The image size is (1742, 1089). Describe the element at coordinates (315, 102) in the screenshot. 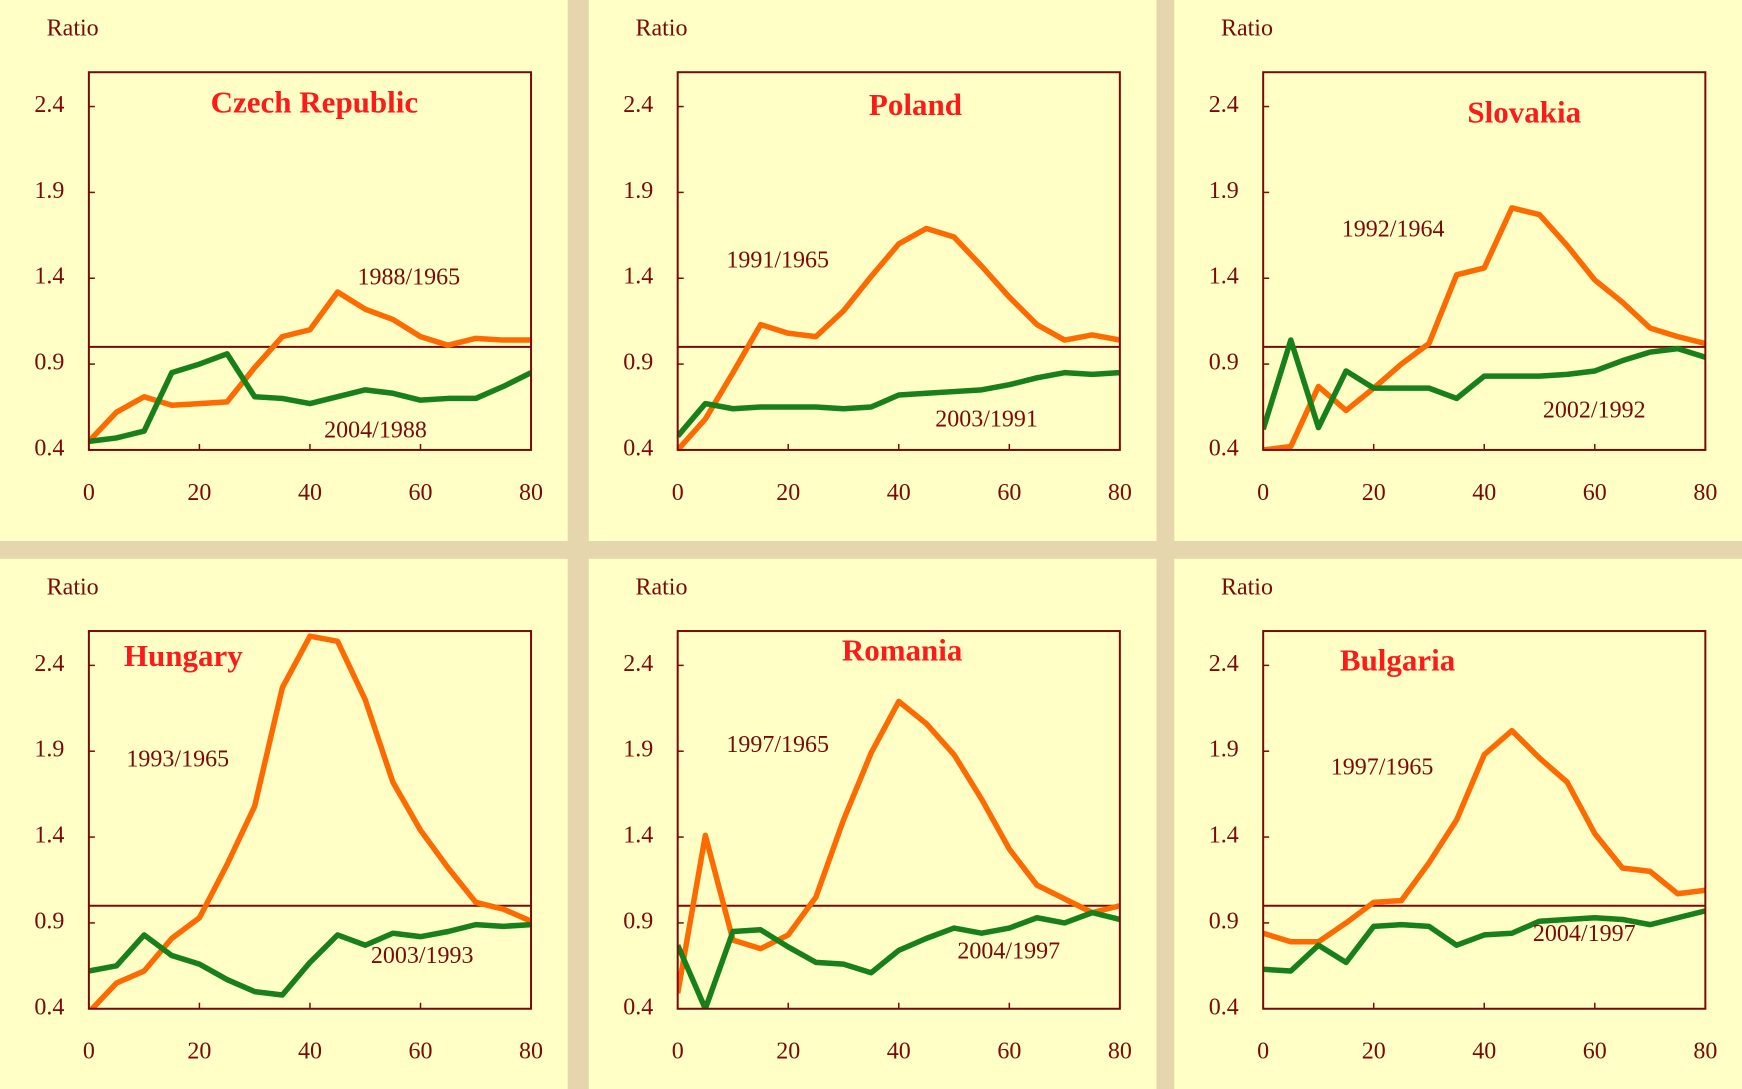

I see `chart-title: Czech Republic` at that location.